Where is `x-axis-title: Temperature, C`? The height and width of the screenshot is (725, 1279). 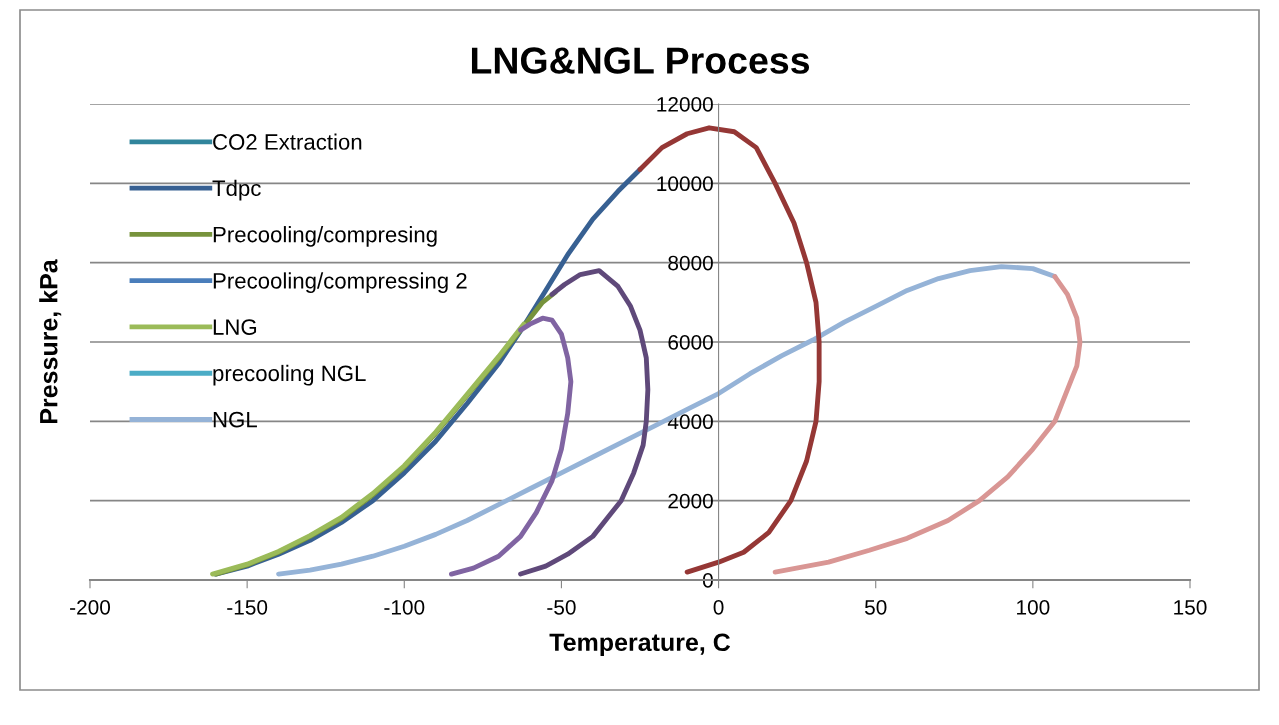
x-axis-title: Temperature, C is located at coordinates (640, 645).